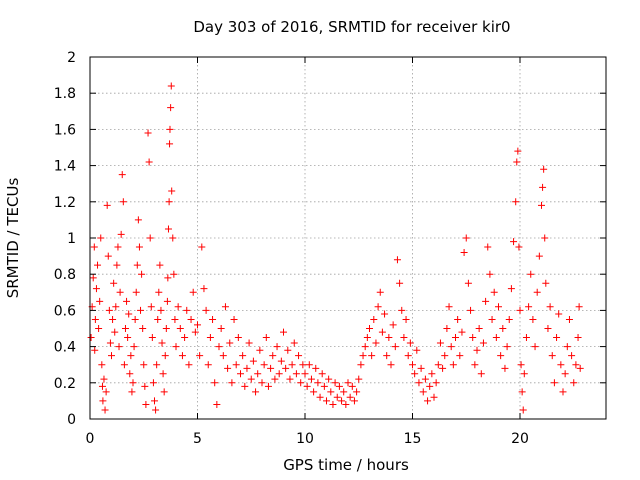 This screenshot has width=640, height=480. Describe the element at coordinates (65, 130) in the screenshot. I see `y-tick-label: 1.6` at that location.